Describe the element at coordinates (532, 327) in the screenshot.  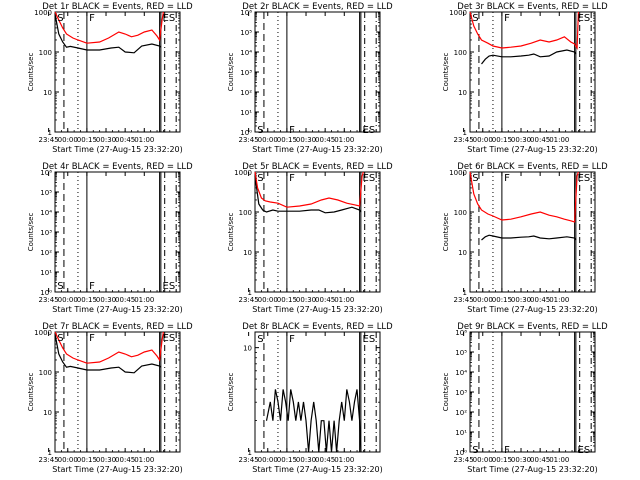
I see `panel-title: Det 9r BLACK = Events, RED = LLD` at that location.